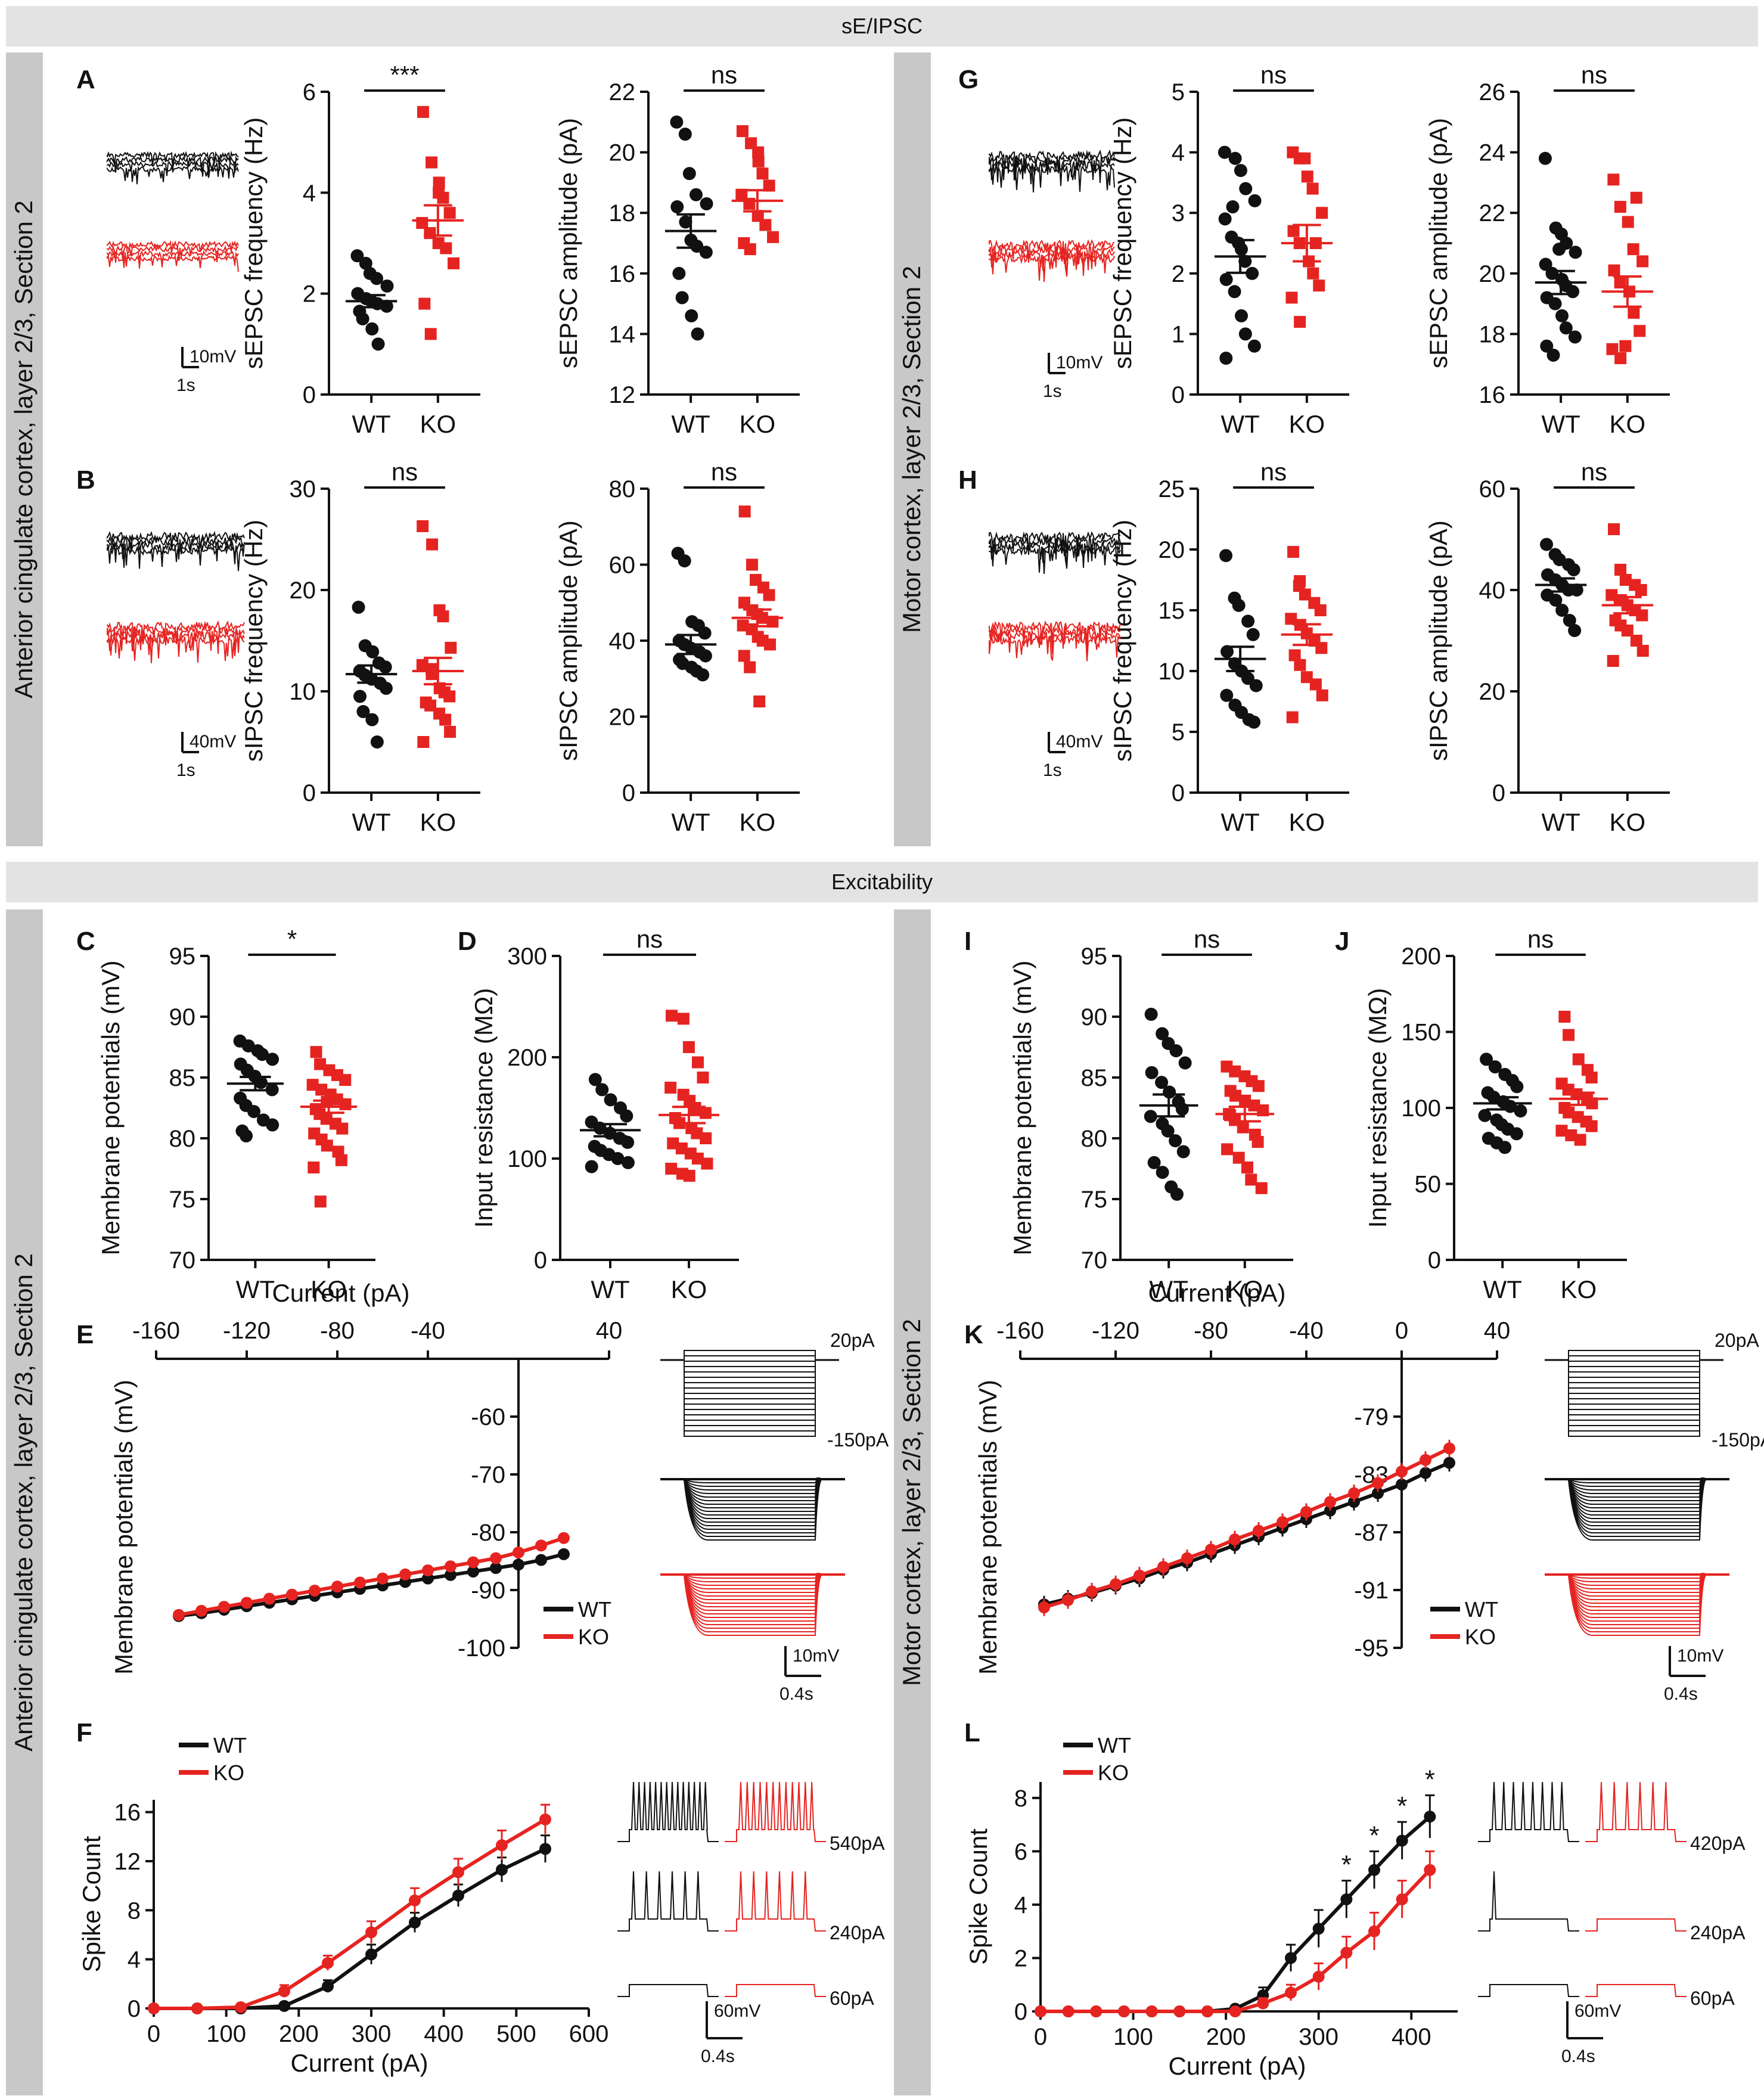  Describe the element at coordinates (1226, 2037) in the screenshot. I see `L-x-tick-label: 200` at that location.